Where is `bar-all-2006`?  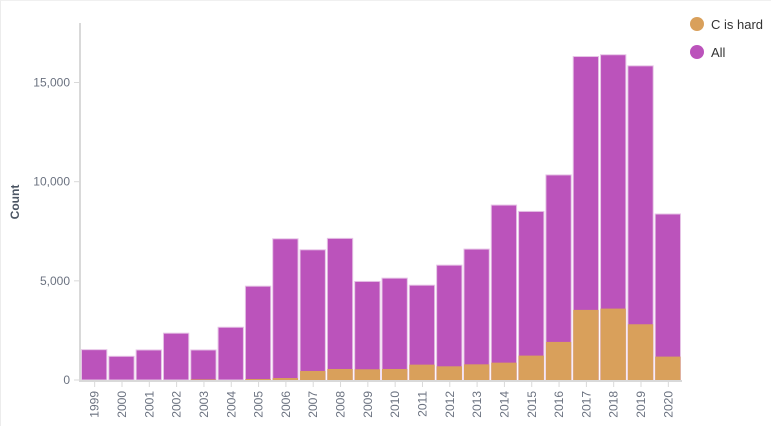 bar-all-2006 is located at coordinates (285, 309).